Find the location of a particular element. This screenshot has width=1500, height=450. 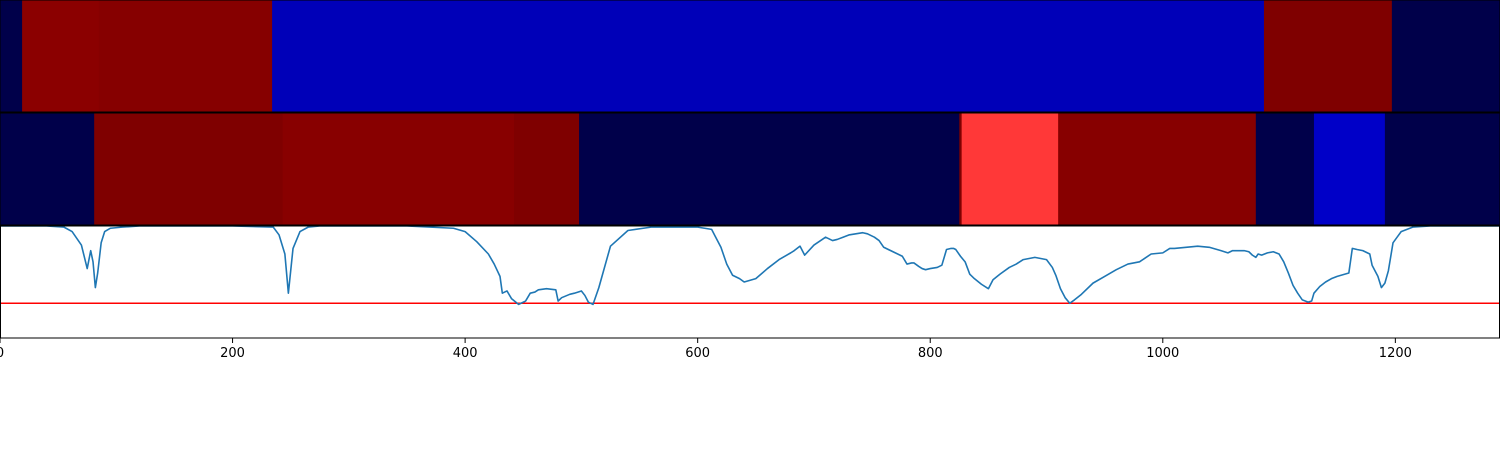

x-tick-label: 600 is located at coordinates (697, 353).